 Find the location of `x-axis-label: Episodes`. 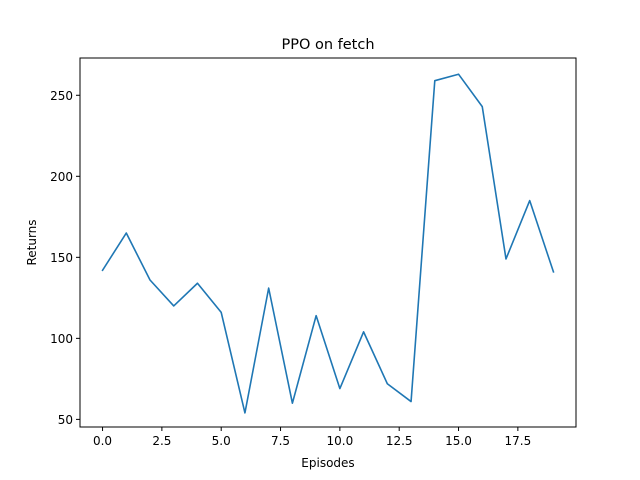

x-axis-label: Episodes is located at coordinates (327, 463).